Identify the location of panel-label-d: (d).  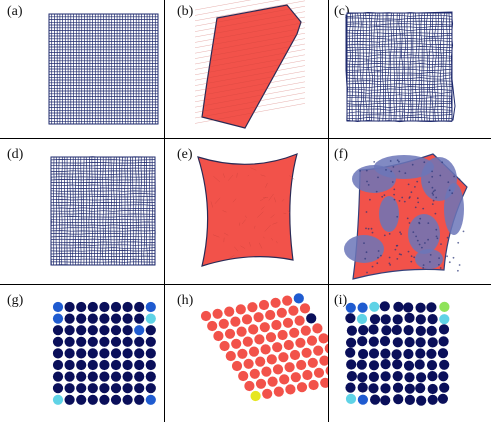
(15, 154).